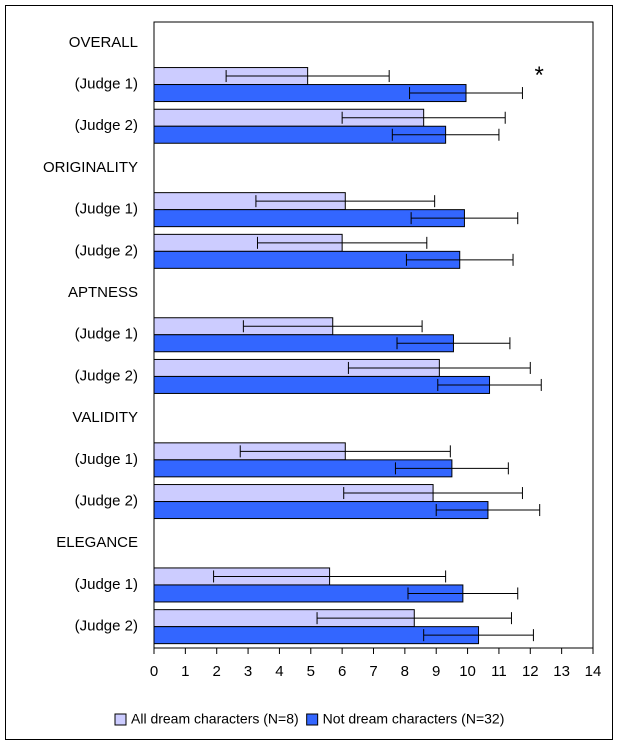  I want to click on legend-label: All dream characters (N=8), so click(215, 719).